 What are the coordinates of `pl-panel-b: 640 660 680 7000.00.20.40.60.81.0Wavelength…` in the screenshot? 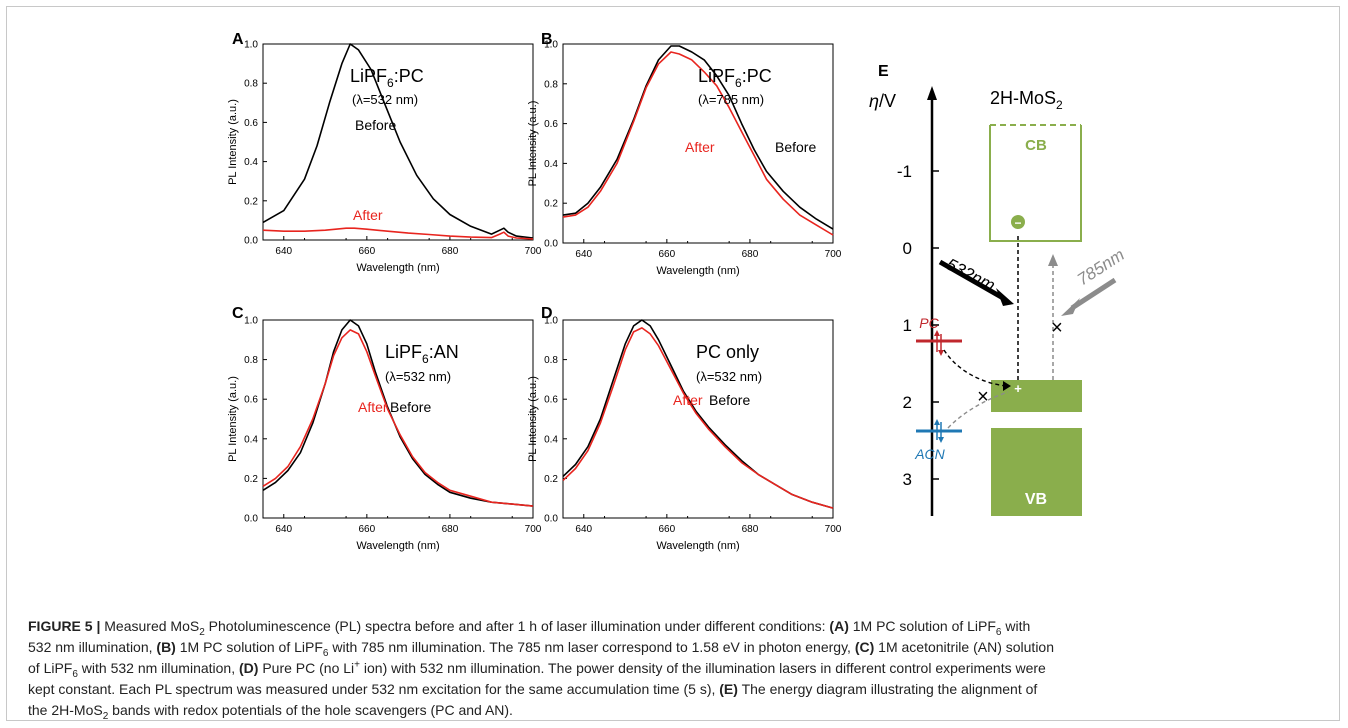 It's located at (684, 154).